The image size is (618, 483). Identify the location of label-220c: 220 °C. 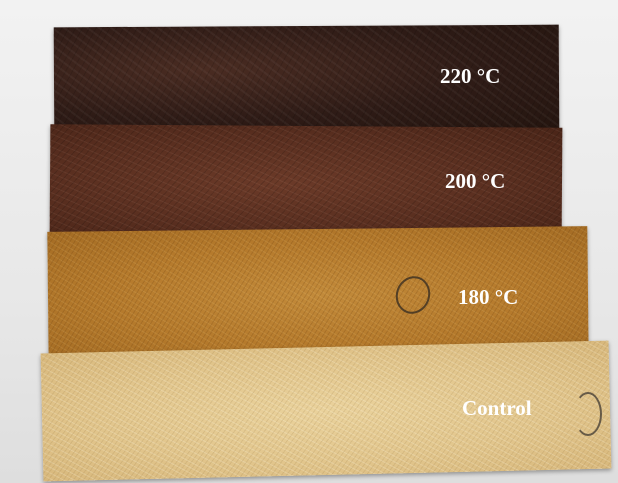
(470, 76).